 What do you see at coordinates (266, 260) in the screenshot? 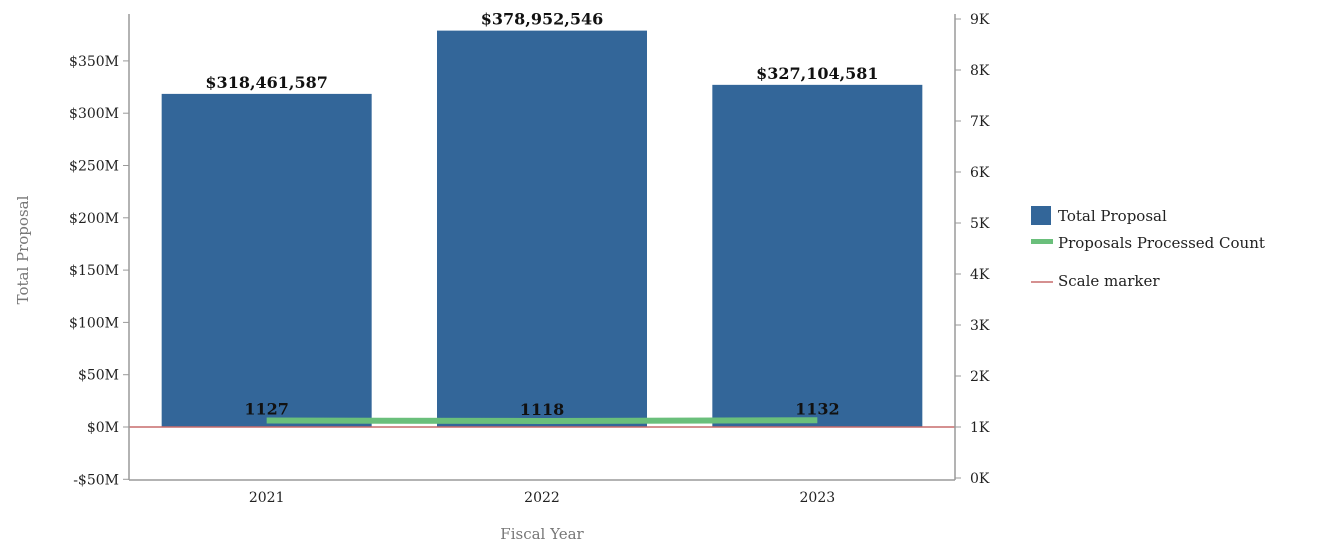
I see `bar-2021` at bounding box center [266, 260].